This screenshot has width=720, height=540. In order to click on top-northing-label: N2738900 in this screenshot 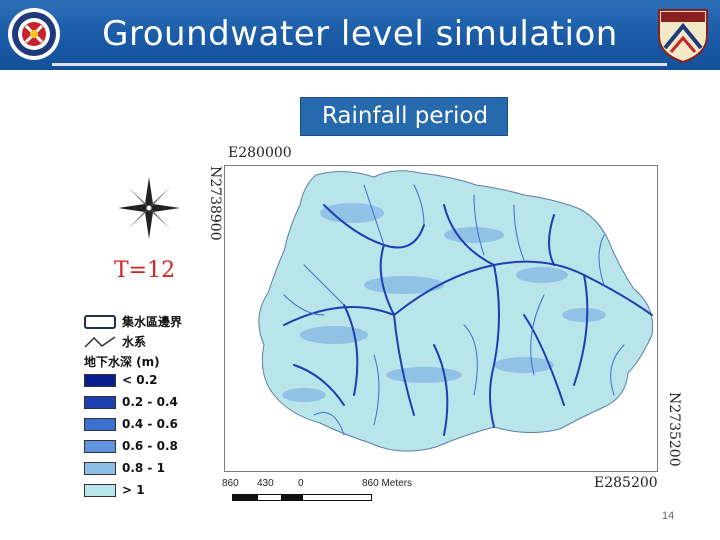, I will do `click(215, 203)`.